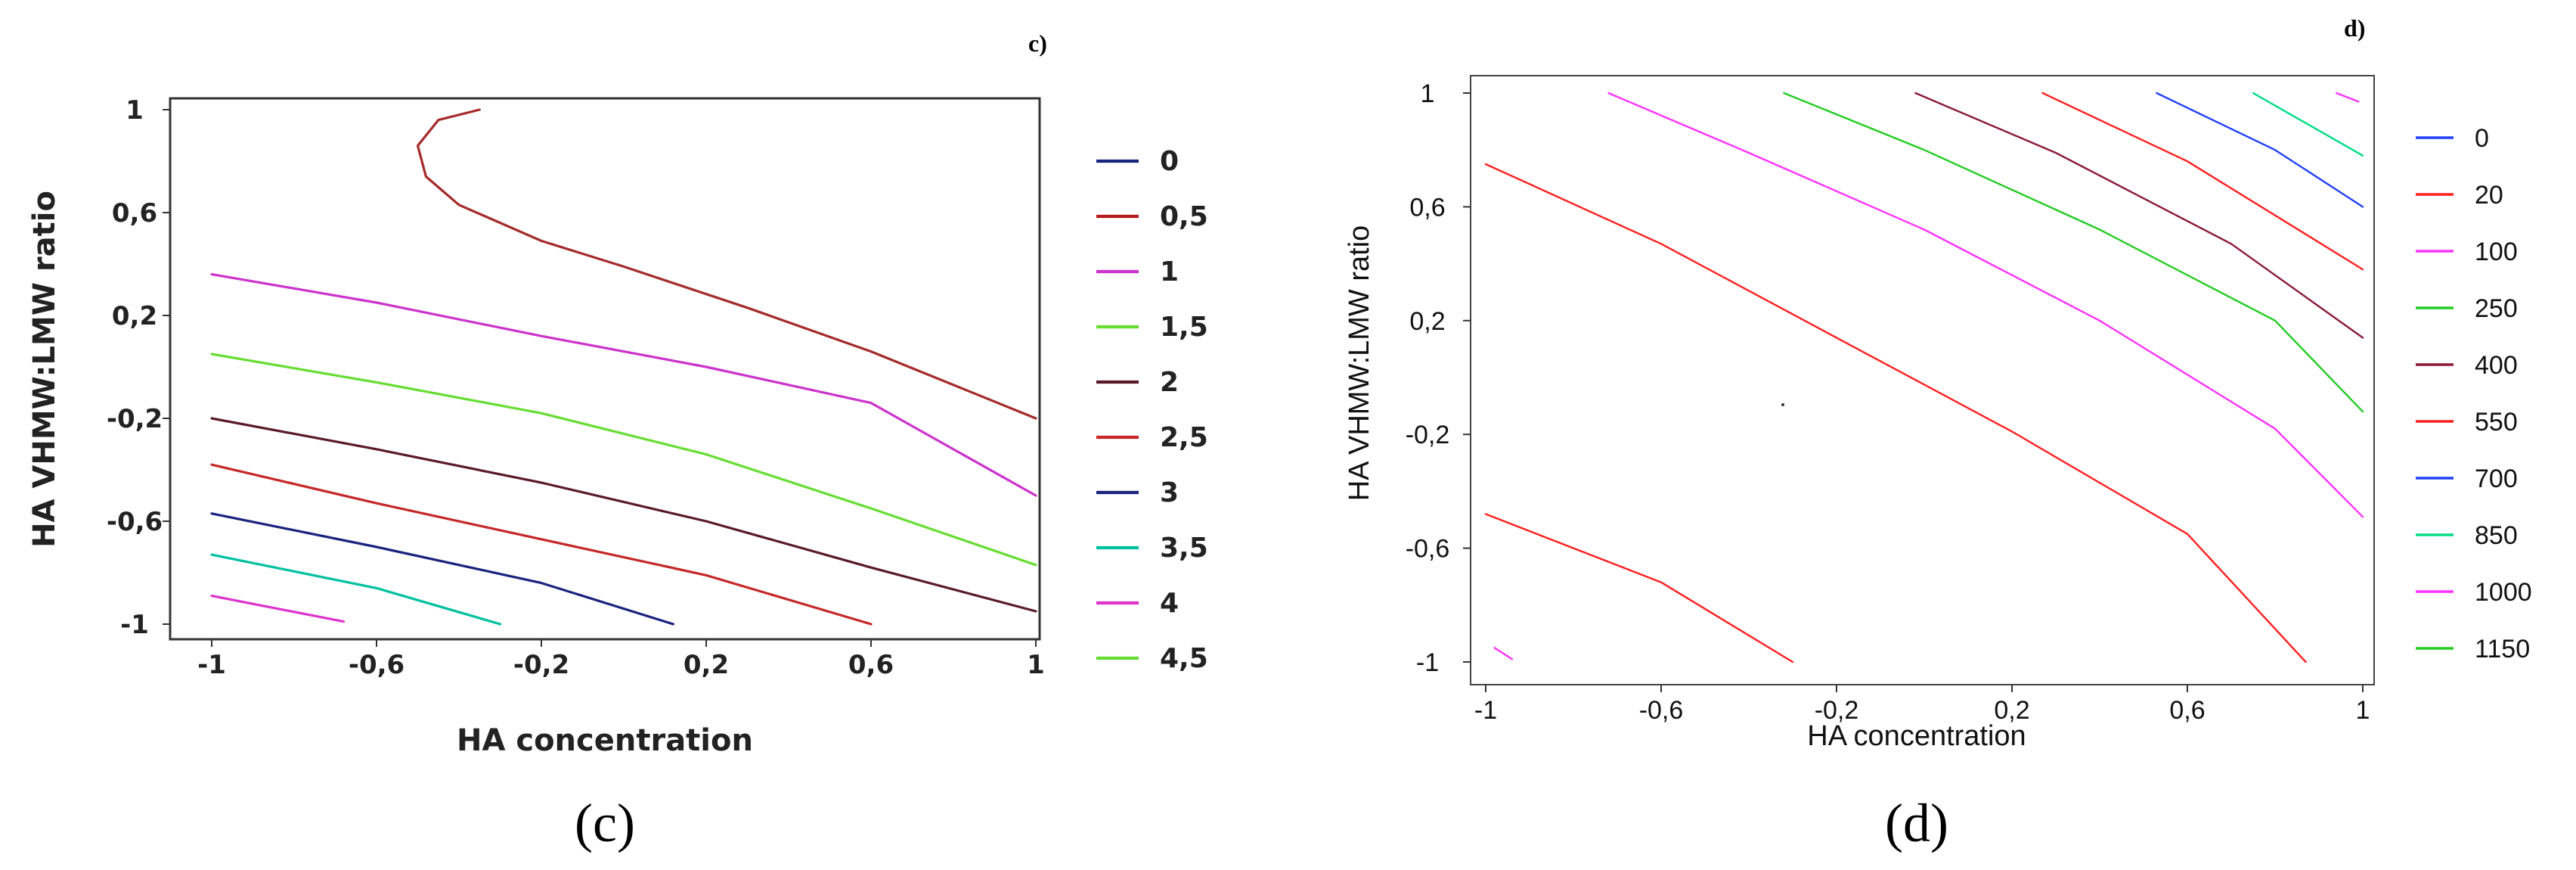  What do you see at coordinates (134, 213) in the screenshot?
I see `chart-c-y-tick-label: 0,6` at bounding box center [134, 213].